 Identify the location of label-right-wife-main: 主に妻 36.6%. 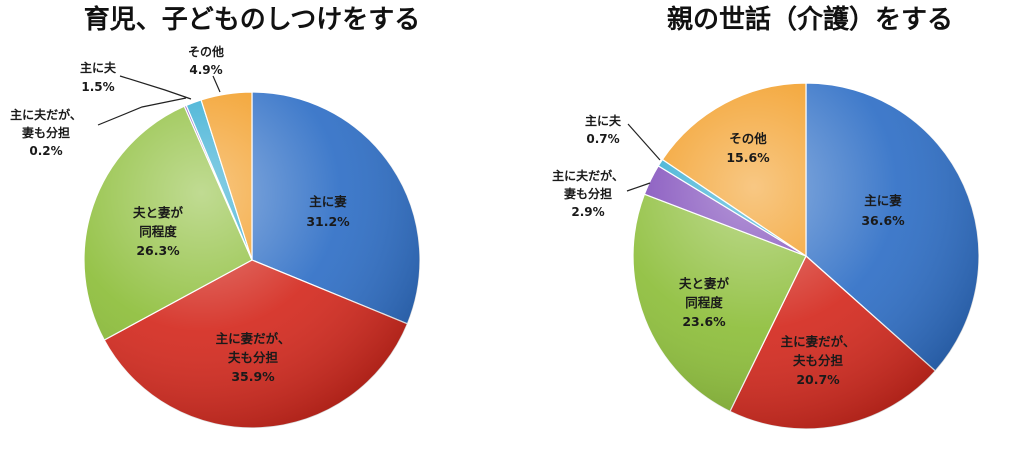
(883, 210).